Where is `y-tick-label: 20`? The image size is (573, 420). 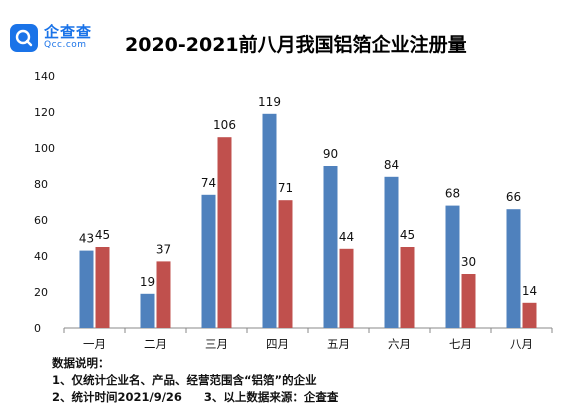 y-tick-label: 20 is located at coordinates (41, 292).